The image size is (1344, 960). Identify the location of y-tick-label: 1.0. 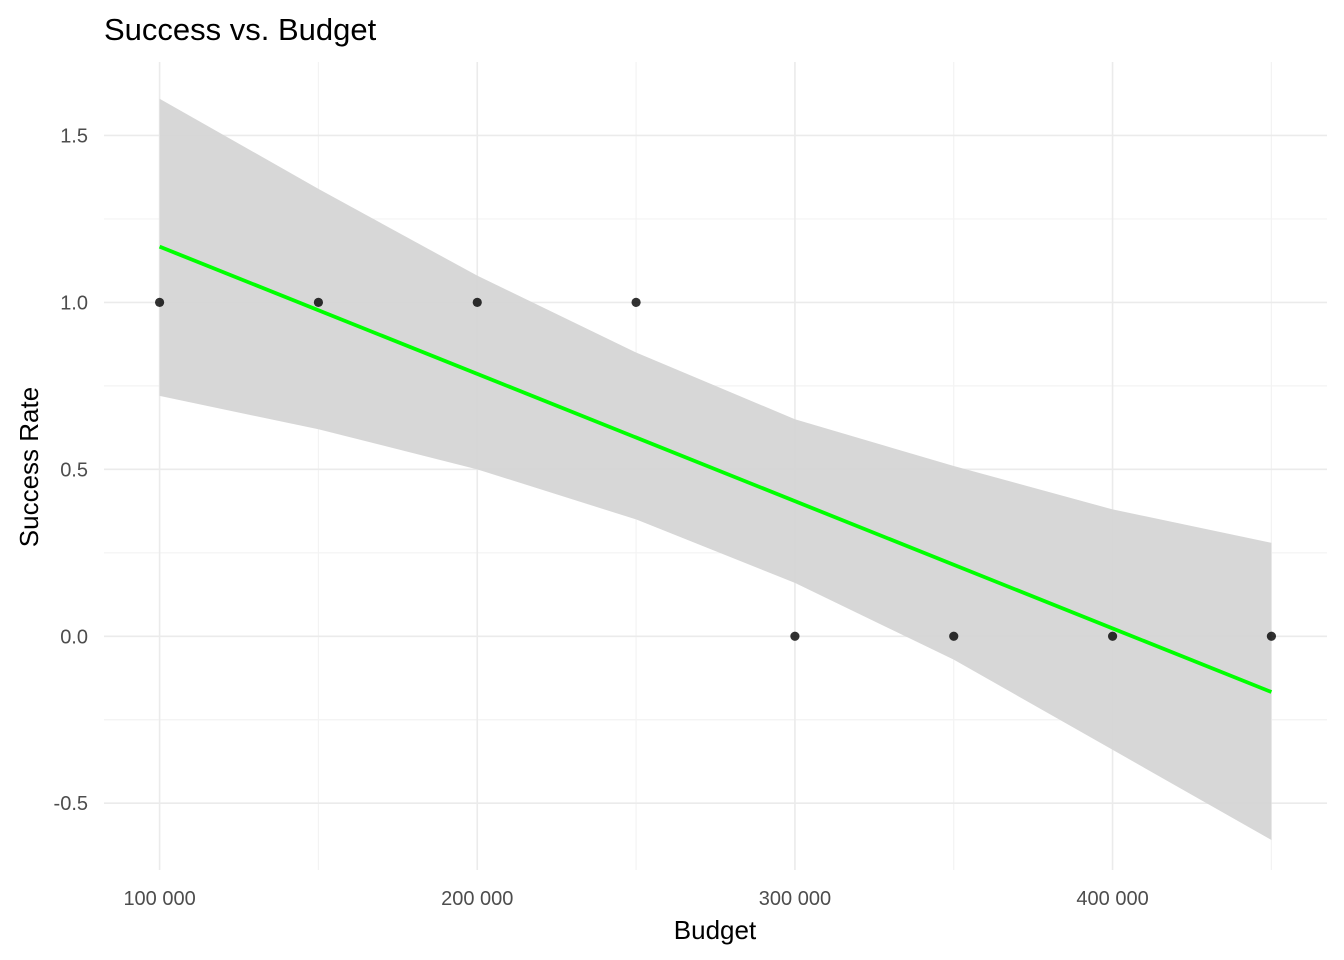
(74, 303).